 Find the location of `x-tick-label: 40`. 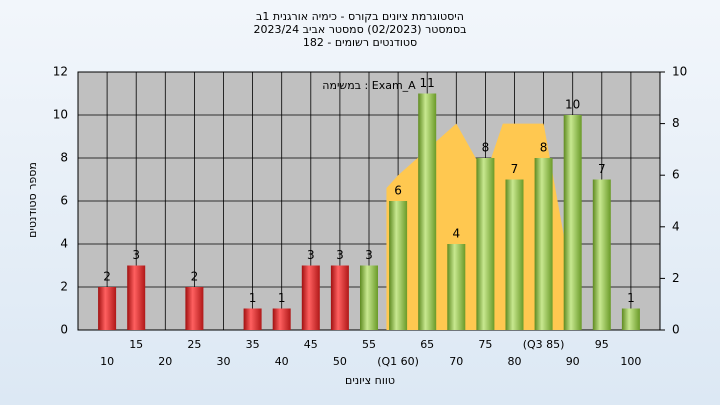

x-tick-label: 40 is located at coordinates (282, 361).